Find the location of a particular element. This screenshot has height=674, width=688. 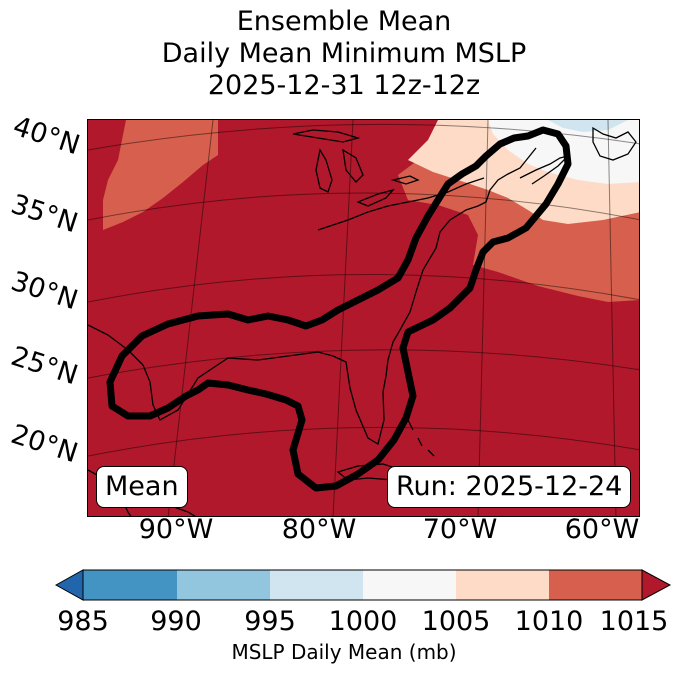

lon-label-90: 90°W is located at coordinates (176, 529).